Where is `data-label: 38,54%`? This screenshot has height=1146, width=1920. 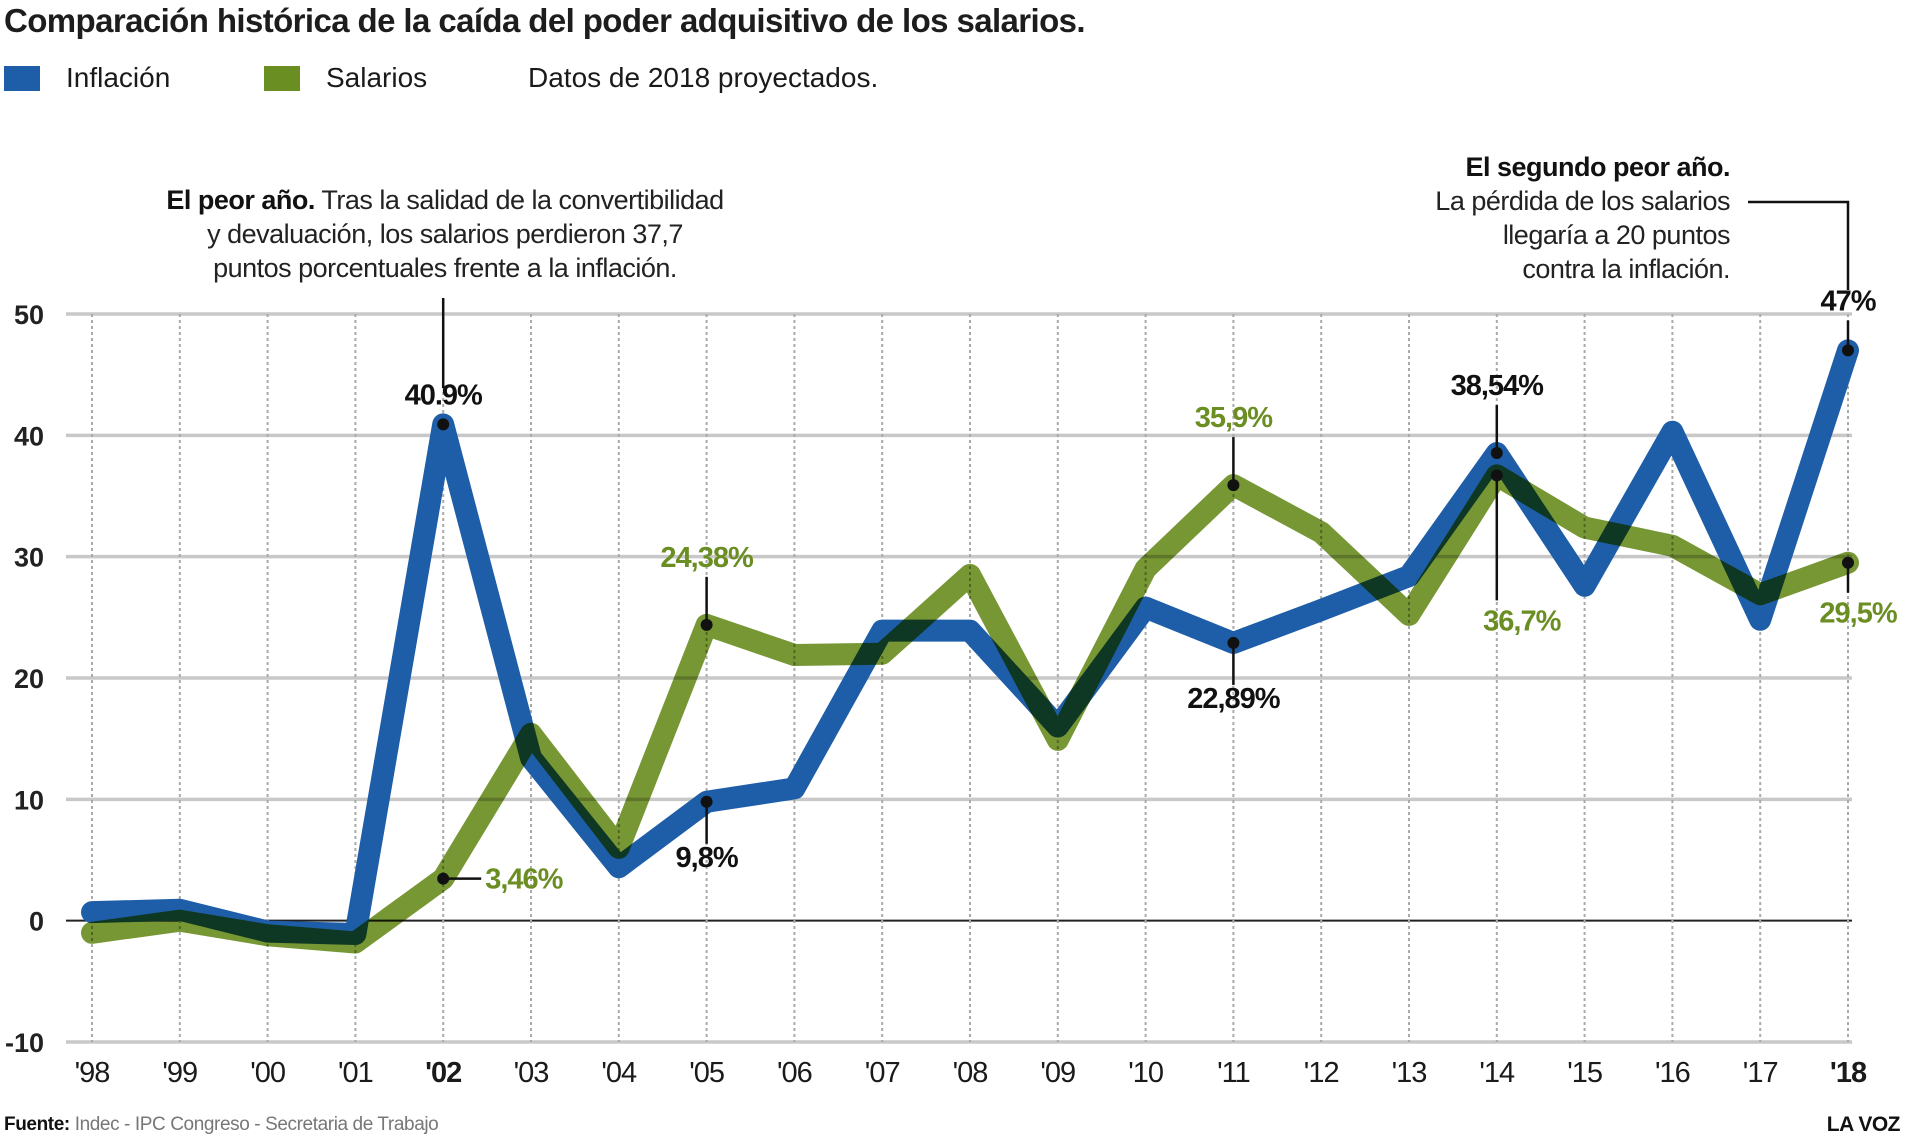 data-label: 38,54% is located at coordinates (1498, 386).